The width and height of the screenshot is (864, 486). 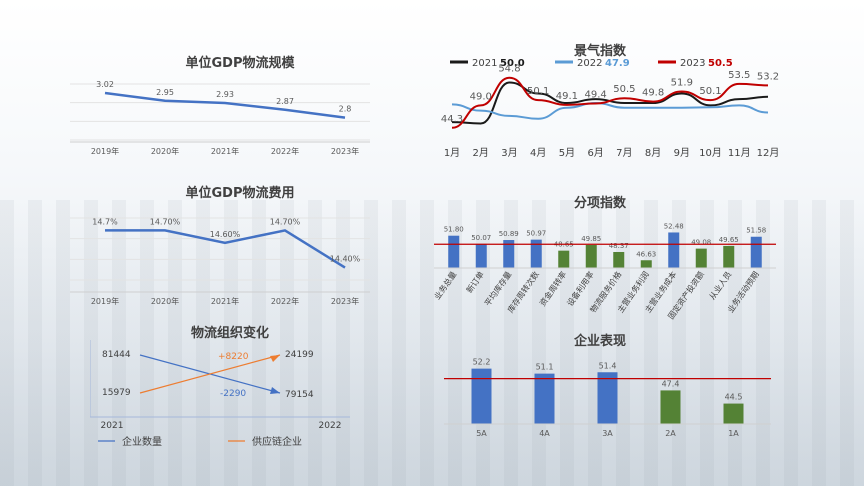 I want to click on x-tick-label: 7月, so click(x=624, y=153).